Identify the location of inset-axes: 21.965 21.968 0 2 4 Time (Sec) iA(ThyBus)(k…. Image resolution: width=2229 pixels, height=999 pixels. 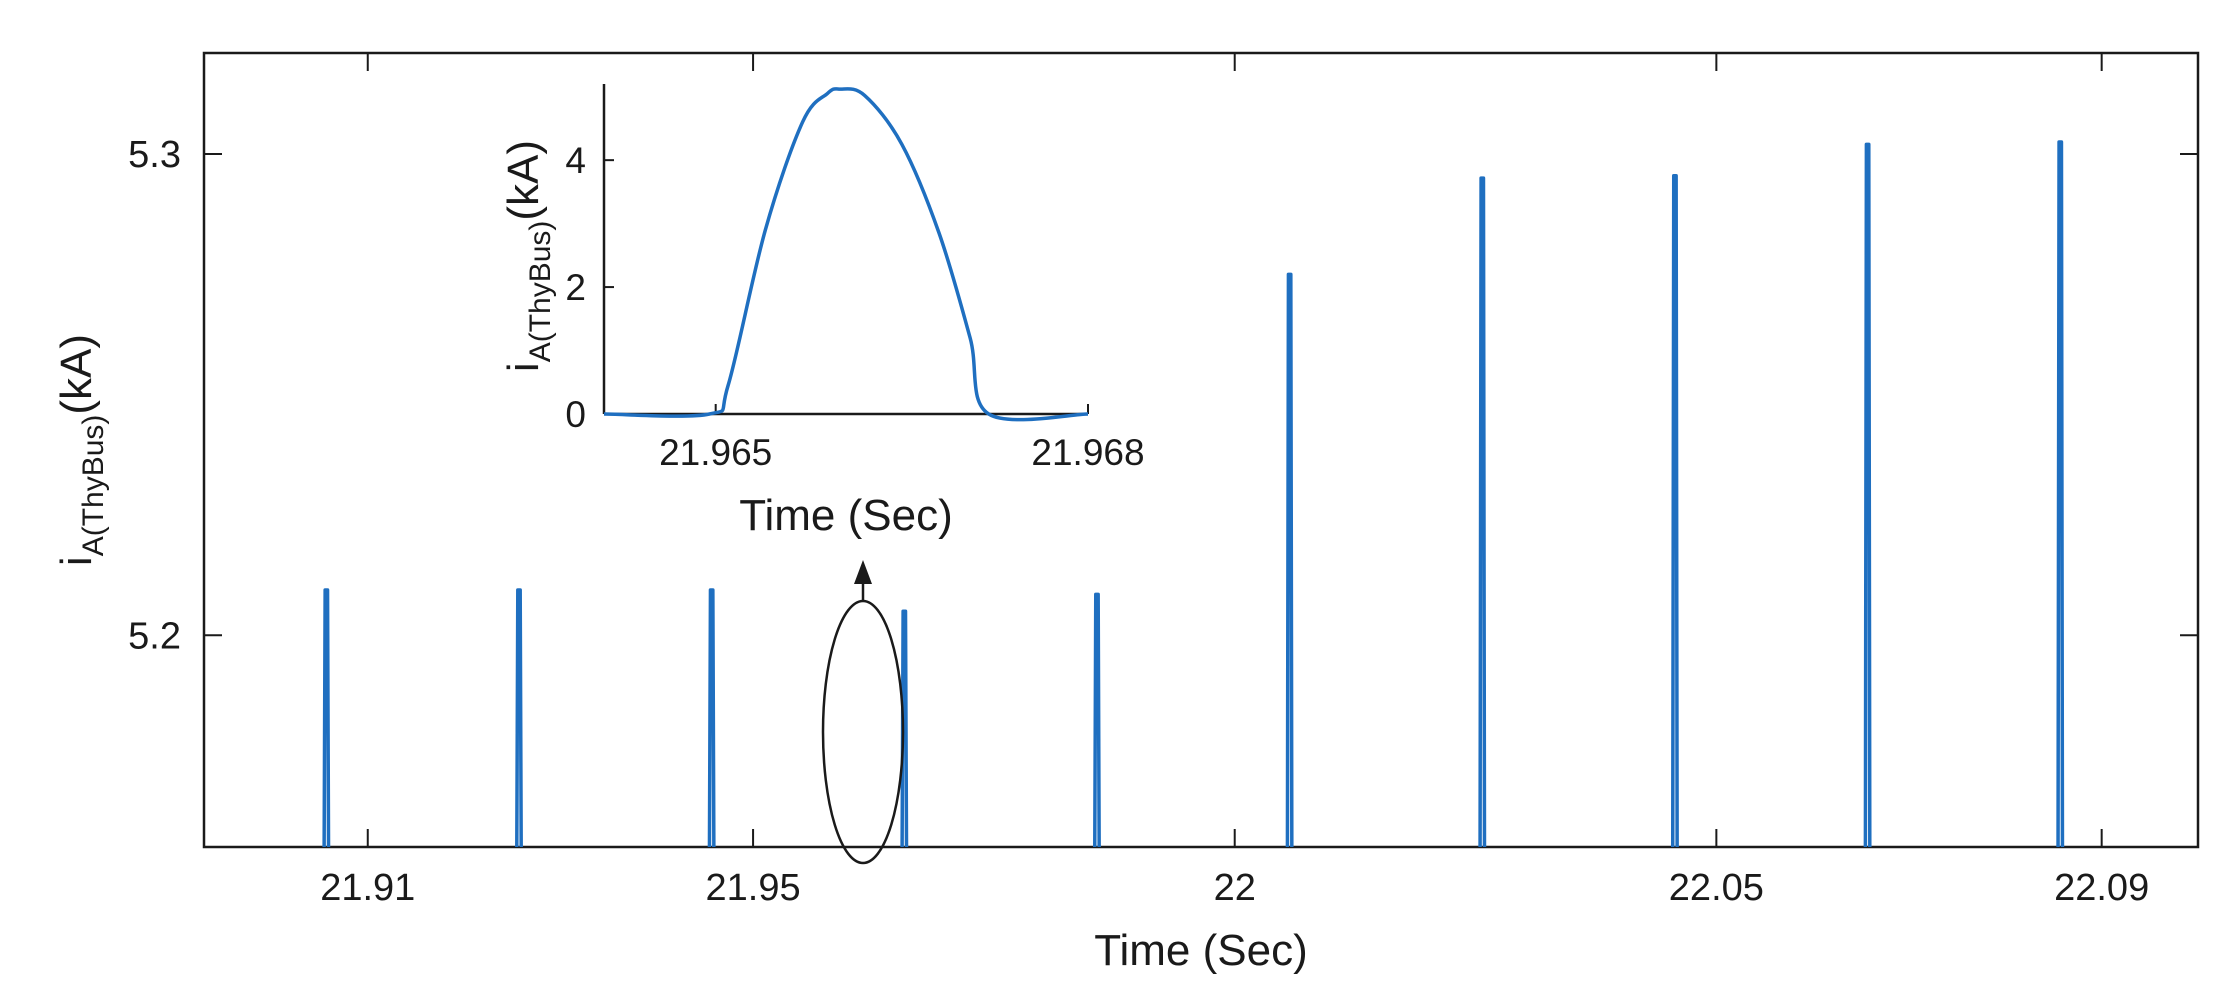
(822, 312).